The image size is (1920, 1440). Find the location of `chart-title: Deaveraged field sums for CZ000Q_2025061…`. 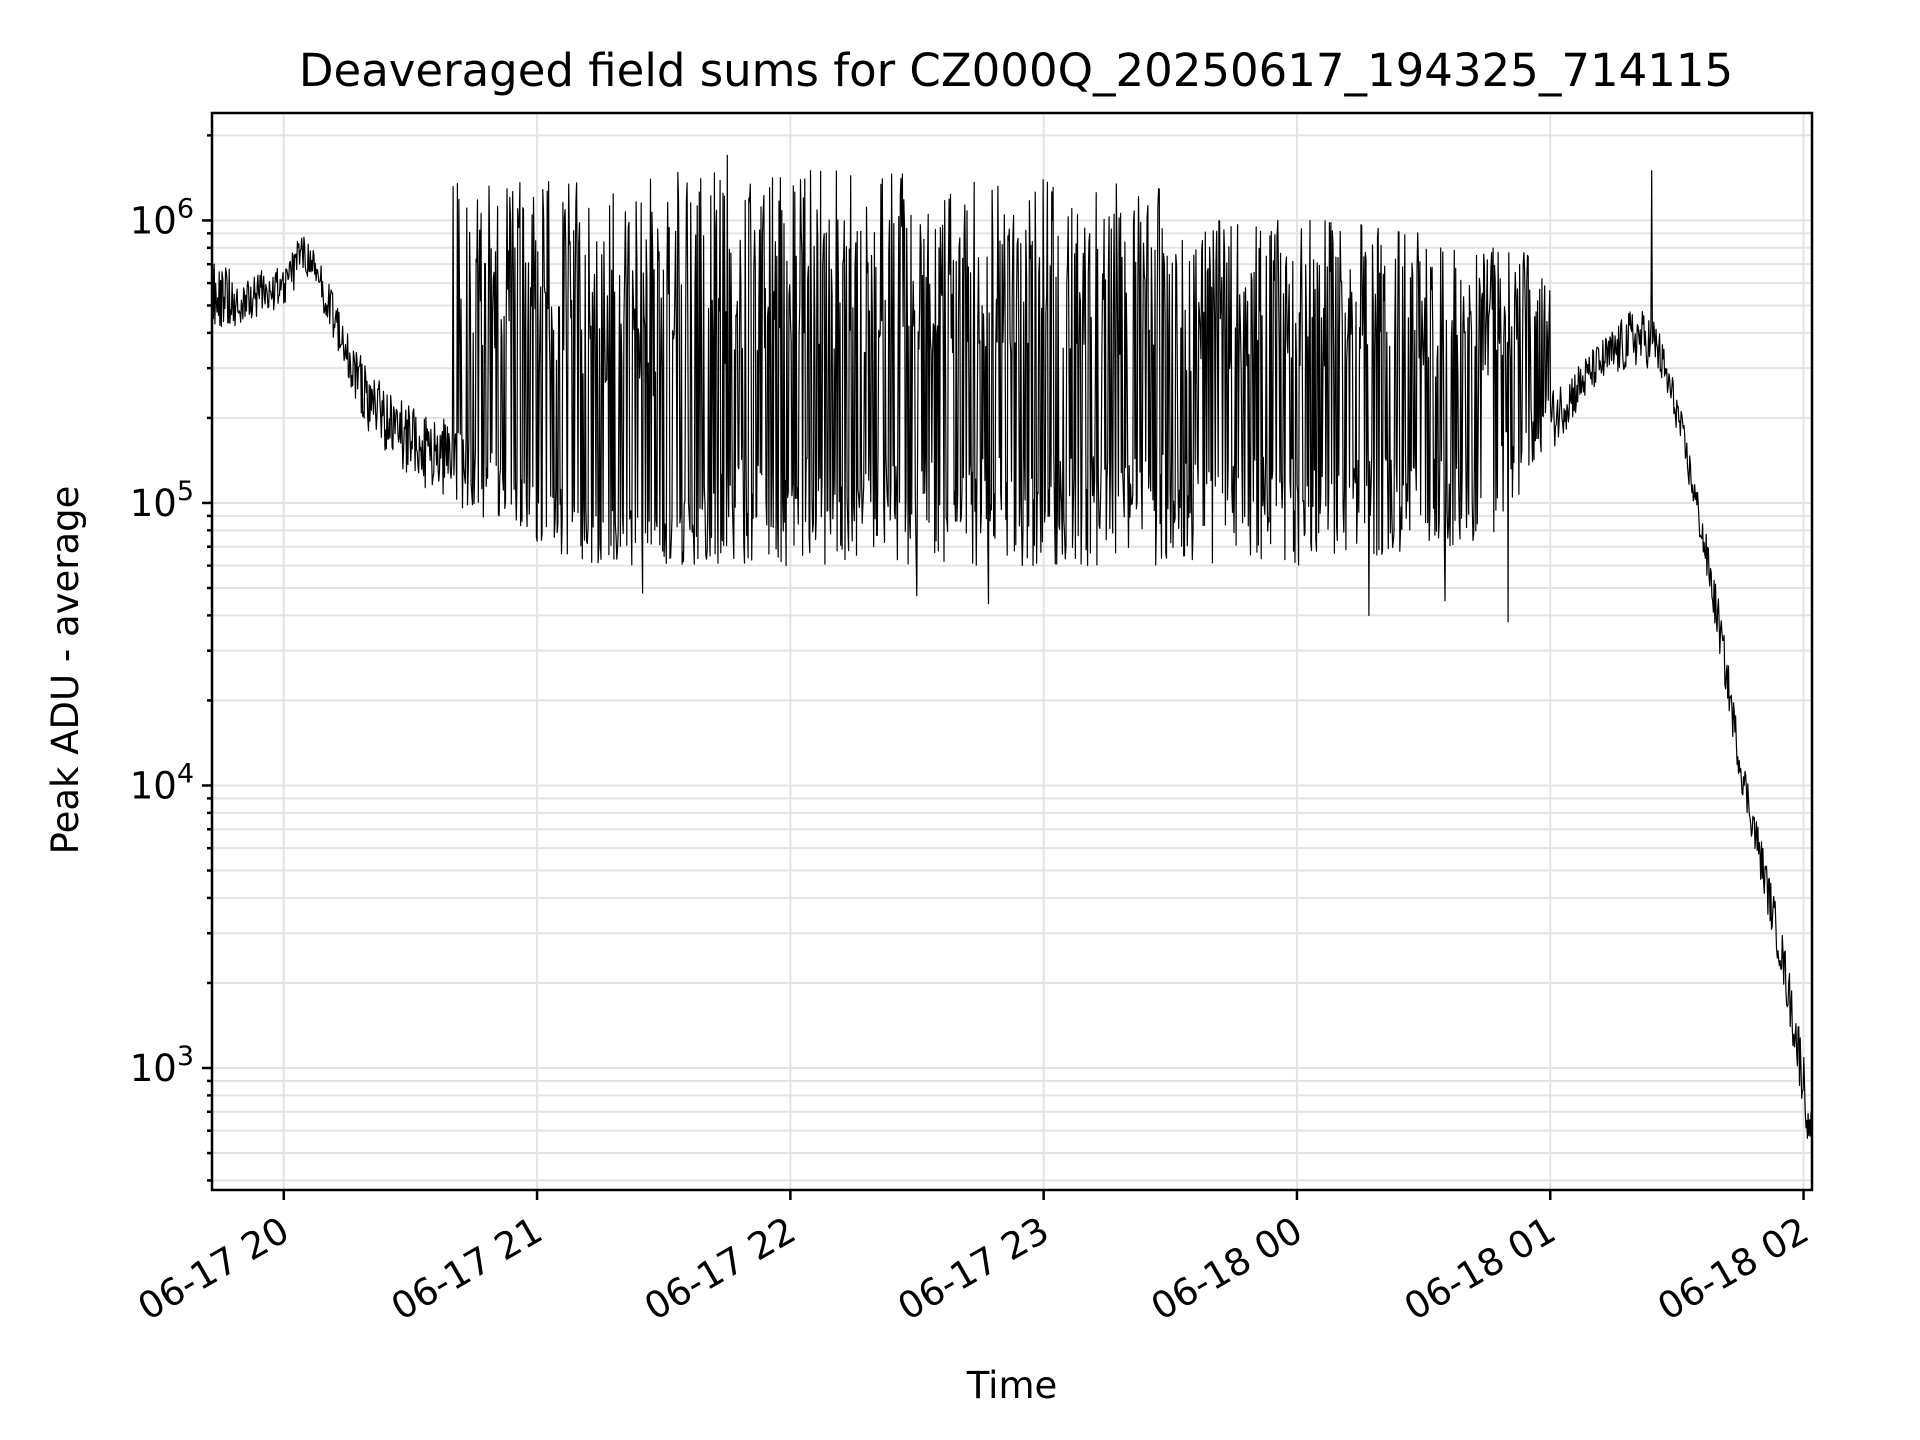

chart-title: Deaveraged field sums for CZ000Q_2025061… is located at coordinates (1016, 70).